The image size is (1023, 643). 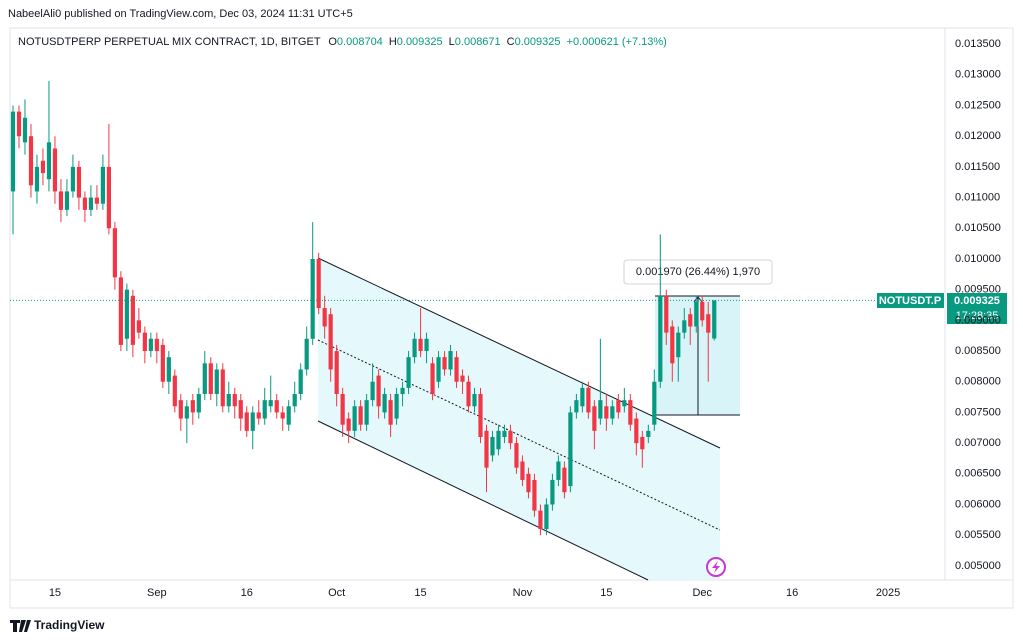 I want to click on y-tick-label: 0.010500, so click(x=978, y=228).